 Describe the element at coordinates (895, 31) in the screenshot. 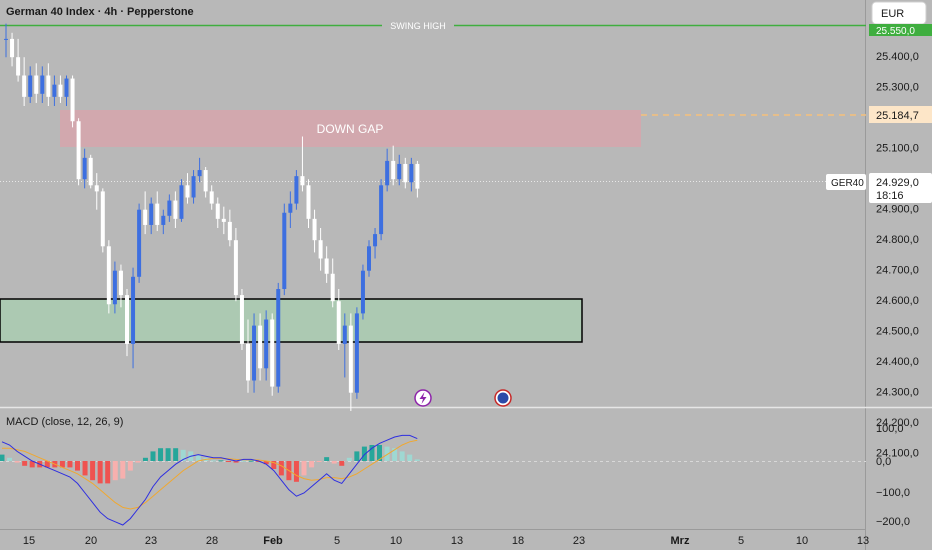

I see `swing-high-price: 25.550,0` at that location.